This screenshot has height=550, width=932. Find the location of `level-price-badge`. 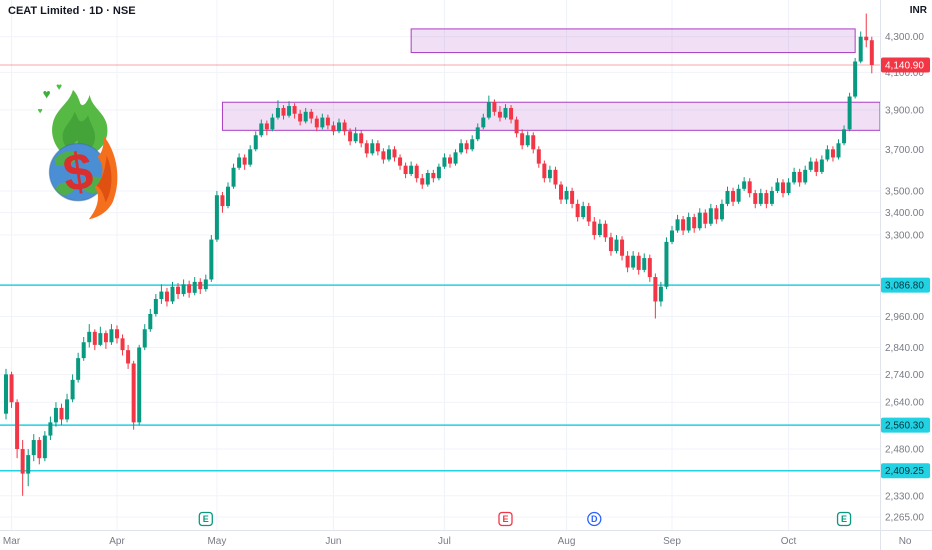

level-price-badge is located at coordinates (905, 285).